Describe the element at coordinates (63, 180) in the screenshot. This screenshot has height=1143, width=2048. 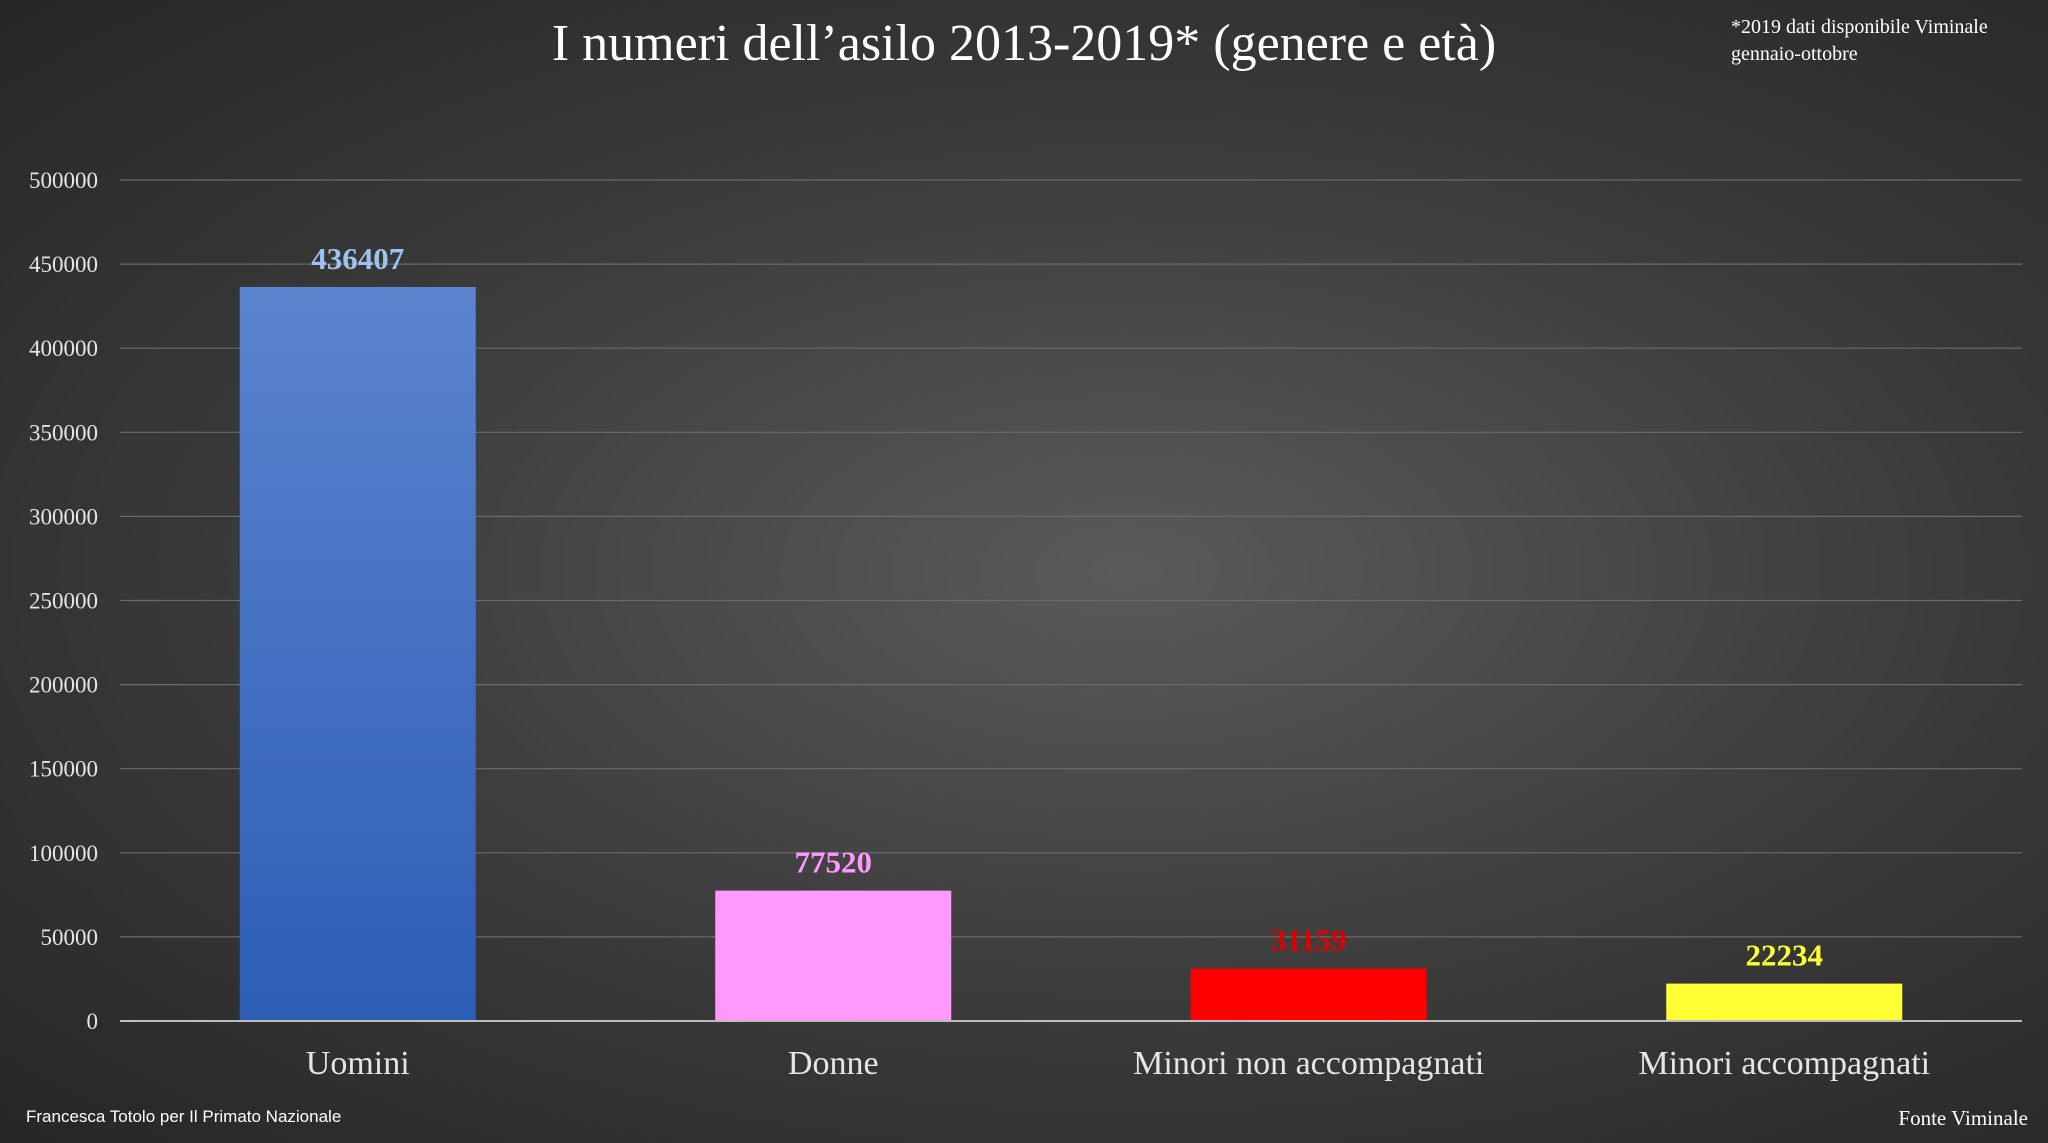
I see `y-tick-label: 500000` at that location.